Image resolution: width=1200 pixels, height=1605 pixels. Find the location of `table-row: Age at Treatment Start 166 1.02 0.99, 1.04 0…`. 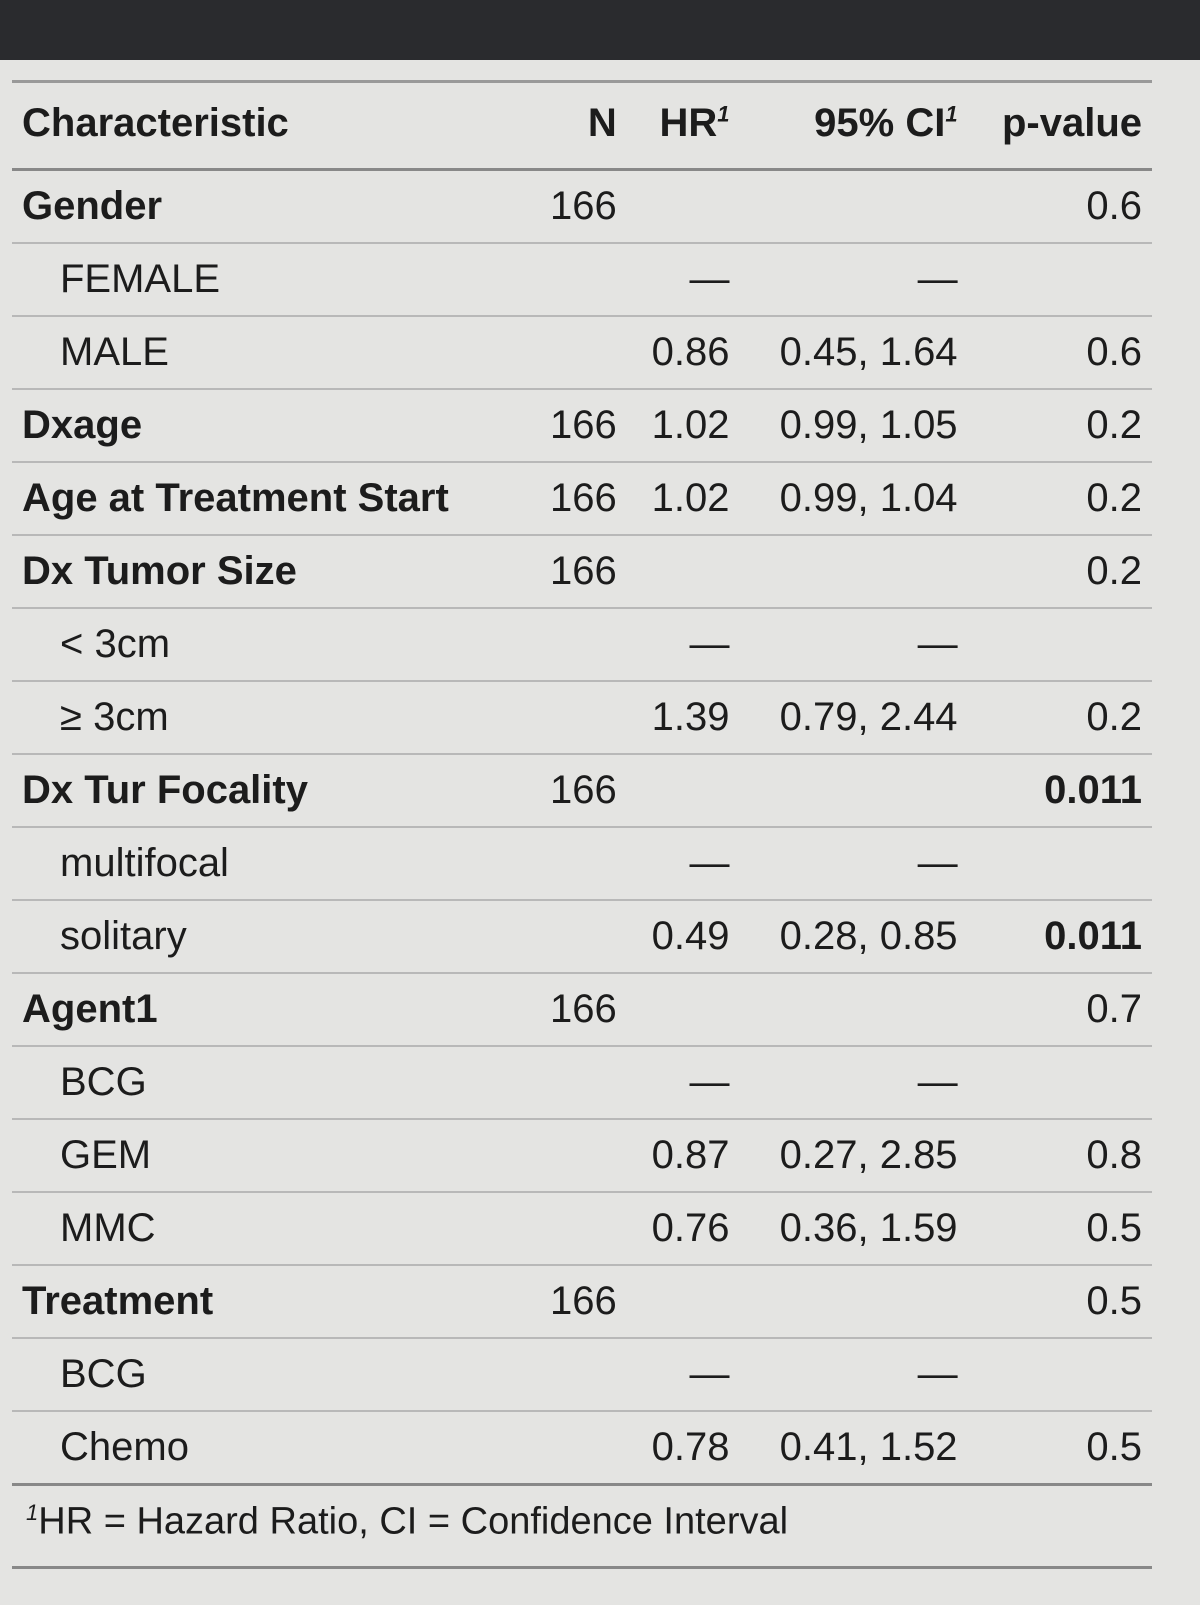

table-row: Age at Treatment Start 166 1.02 0.99, 1.04 0… is located at coordinates (582, 499).